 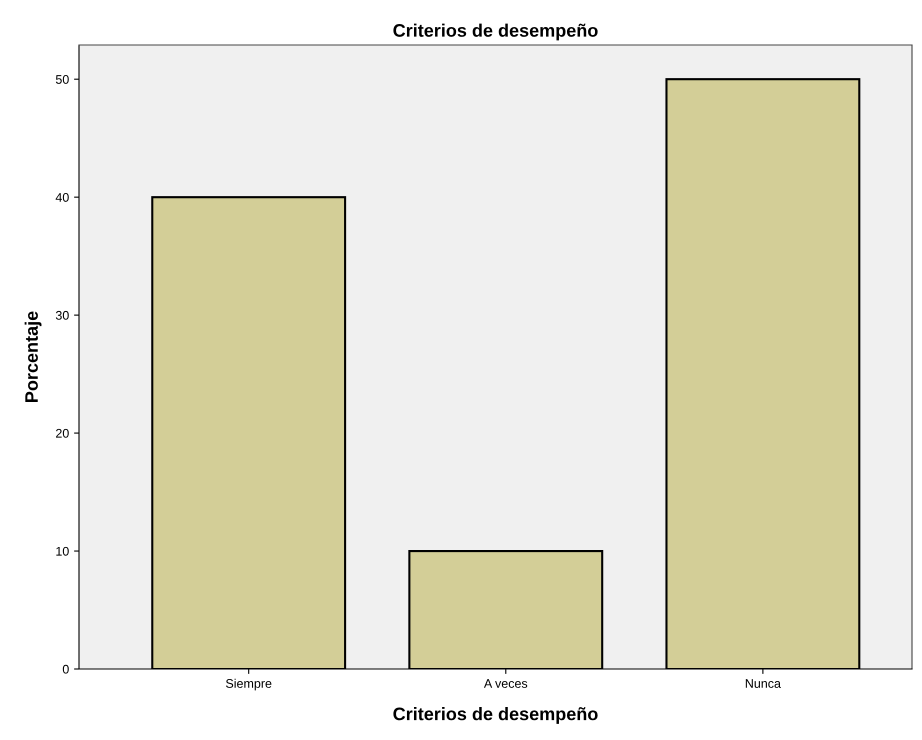 I want to click on x-tick-label: Nunca, so click(x=763, y=683).